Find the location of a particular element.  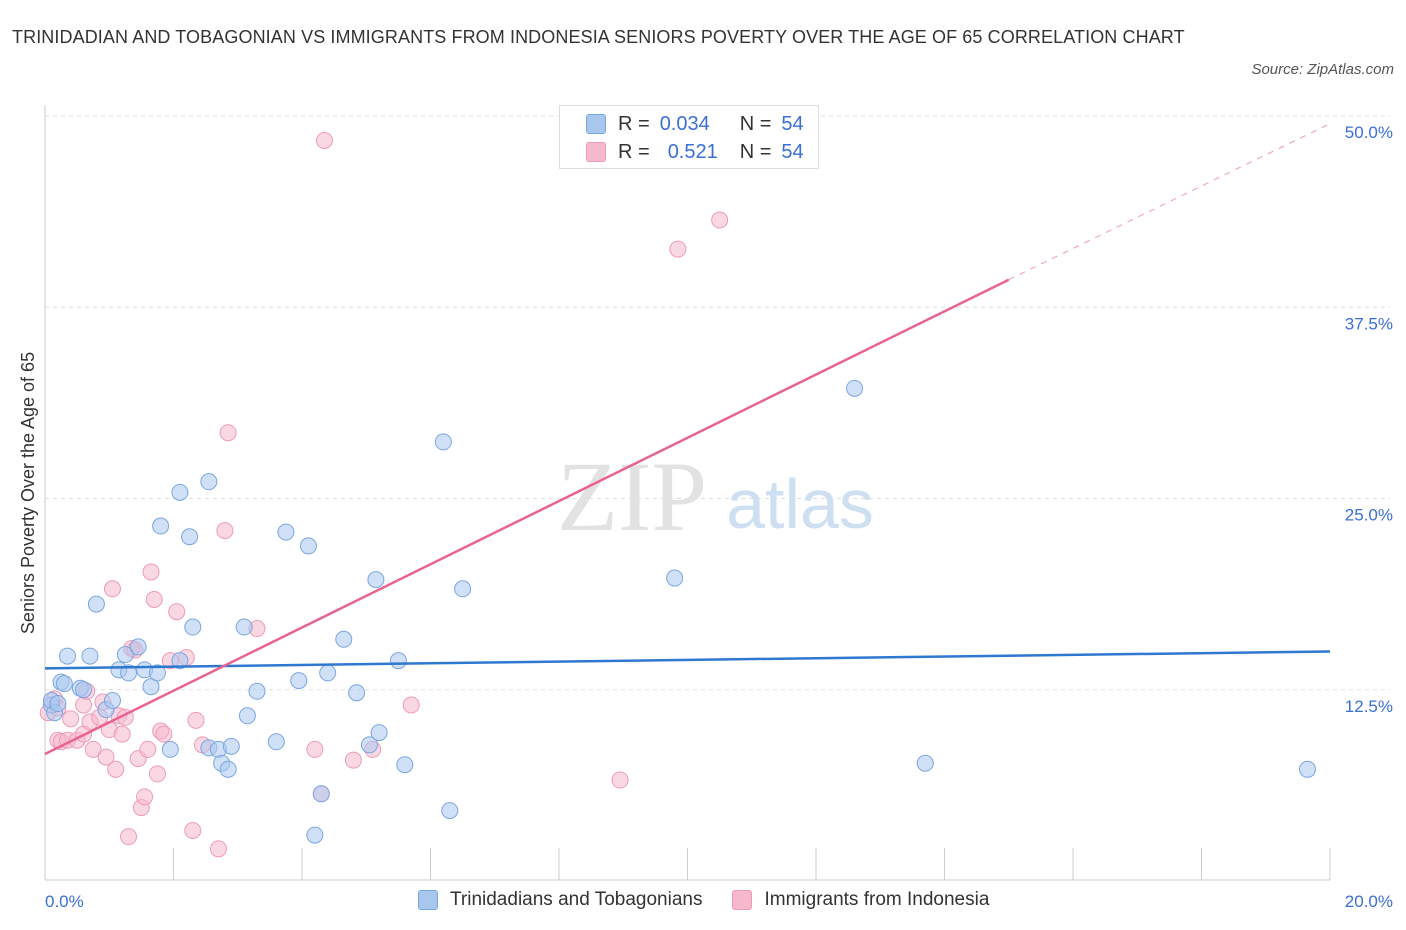

bottom-legend-label-indonesia: Immigrants from Indonesia is located at coordinates (877, 899).